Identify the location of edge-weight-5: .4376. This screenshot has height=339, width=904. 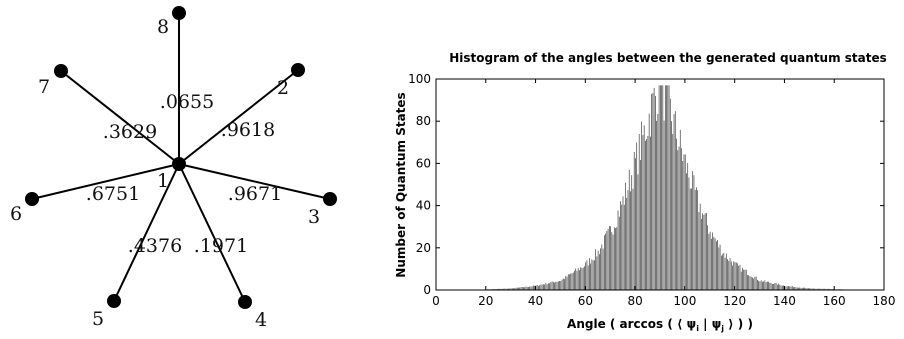
(155, 246).